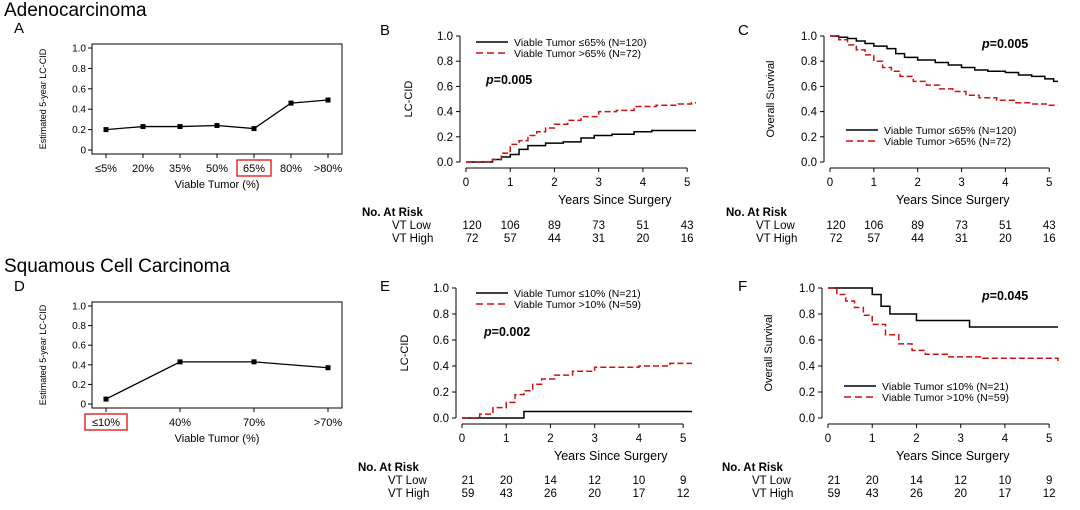 This screenshot has height=510, width=1080. Describe the element at coordinates (217, 185) in the screenshot. I see `x-axis-title-a: Viable Tumor (%)` at that location.